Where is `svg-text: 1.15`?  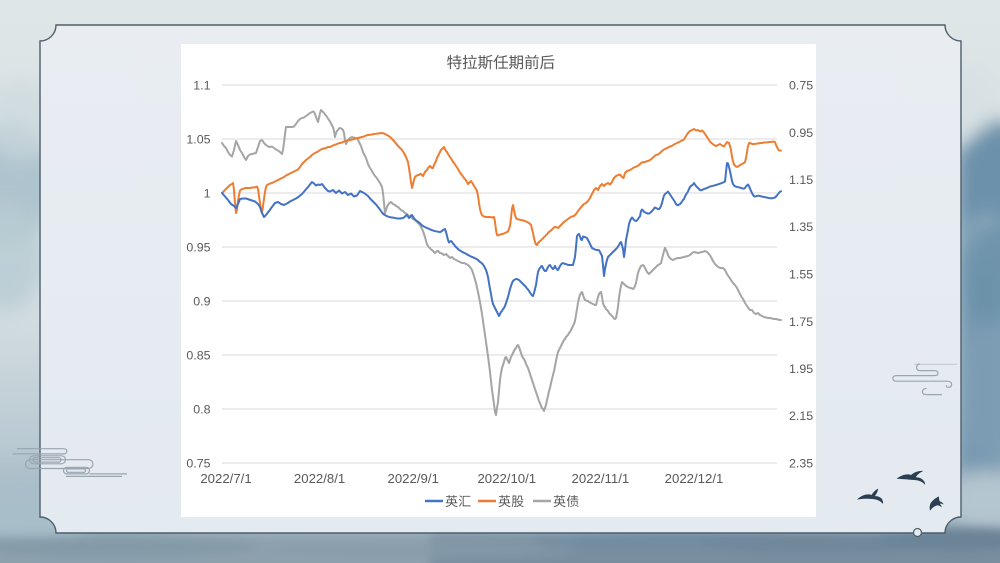 svg-text: 1.15 is located at coordinates (801, 180).